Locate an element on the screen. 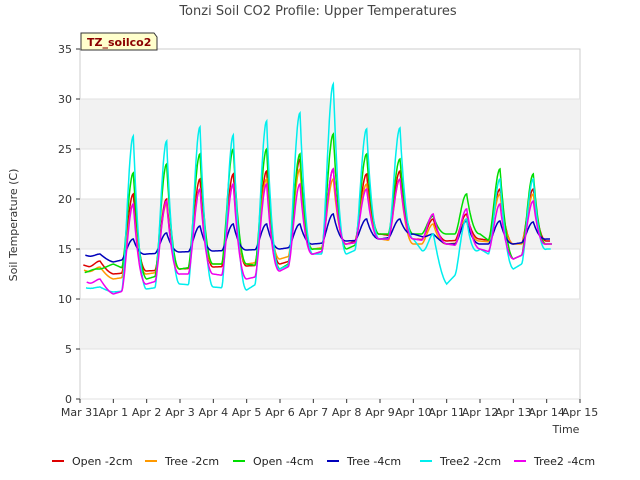 This screenshot has height=480, width=640. y-tick-label: 5 is located at coordinates (68, 349).